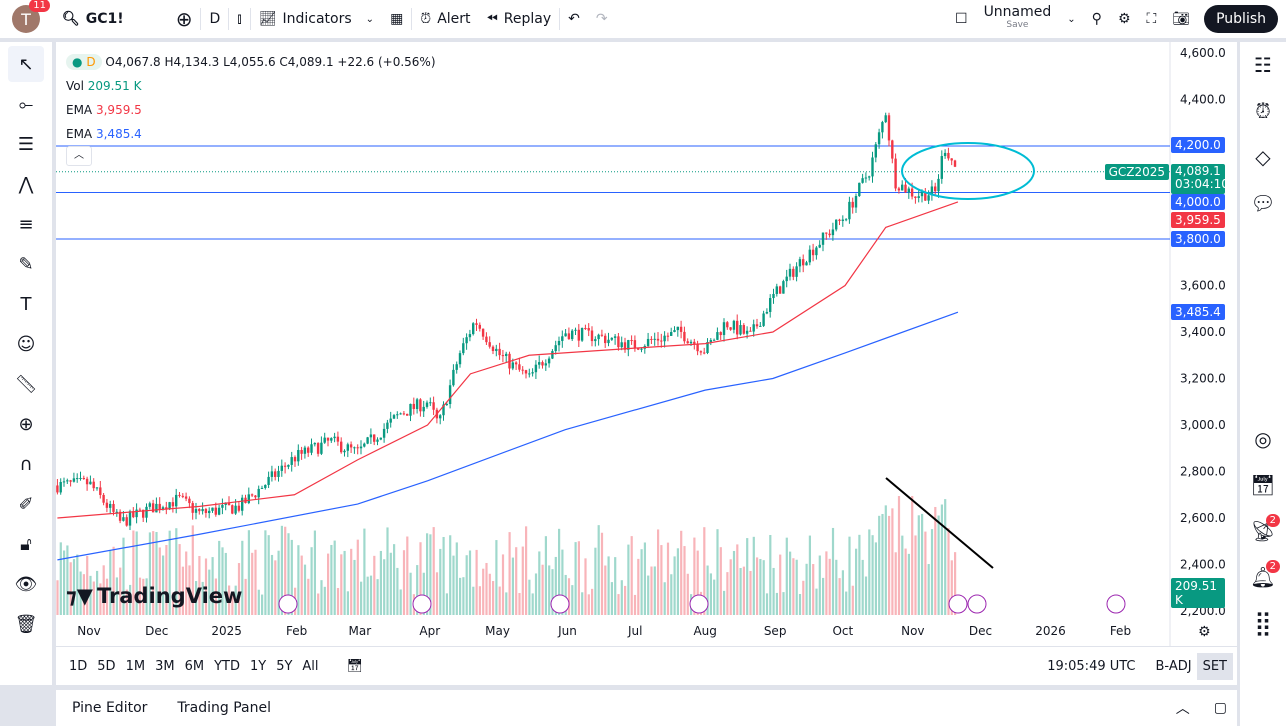 Image resolution: width=1286 pixels, height=726 pixels. I want to click on symbol-search: 🔍︎ GC1!, so click(93, 19).